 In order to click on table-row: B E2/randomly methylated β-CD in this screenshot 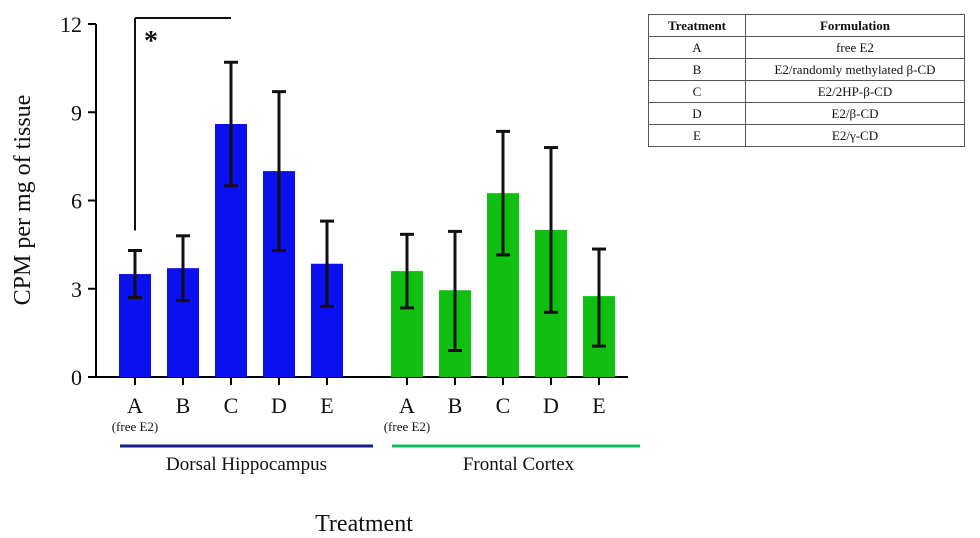, I will do `click(806, 69)`.